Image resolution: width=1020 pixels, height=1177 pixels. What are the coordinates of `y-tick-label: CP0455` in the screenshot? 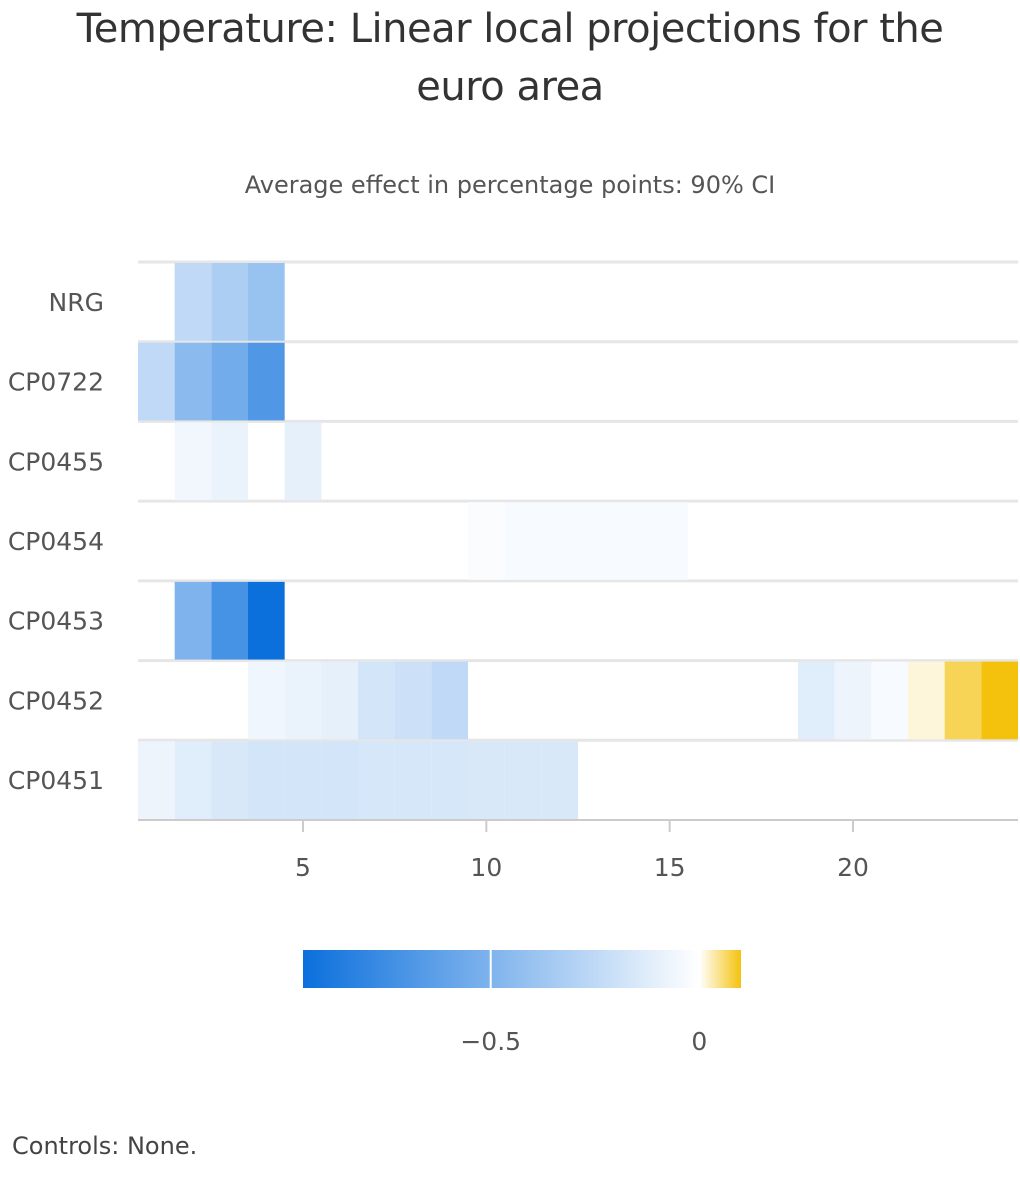 It's located at (56, 461).